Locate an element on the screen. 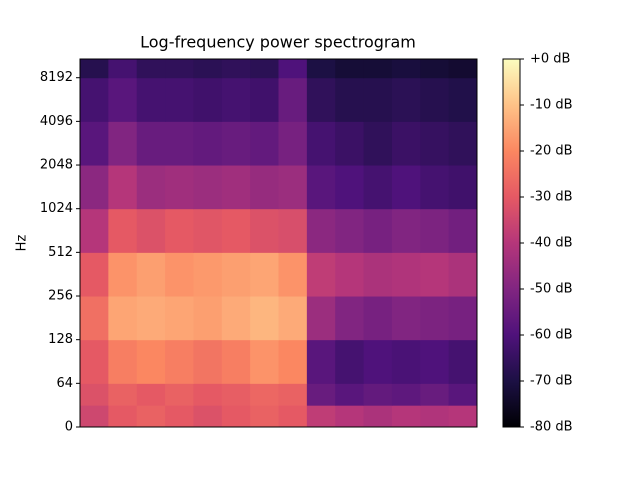 This screenshot has width=640, height=480. colorbar-tick-label: -80 dB is located at coordinates (551, 427).